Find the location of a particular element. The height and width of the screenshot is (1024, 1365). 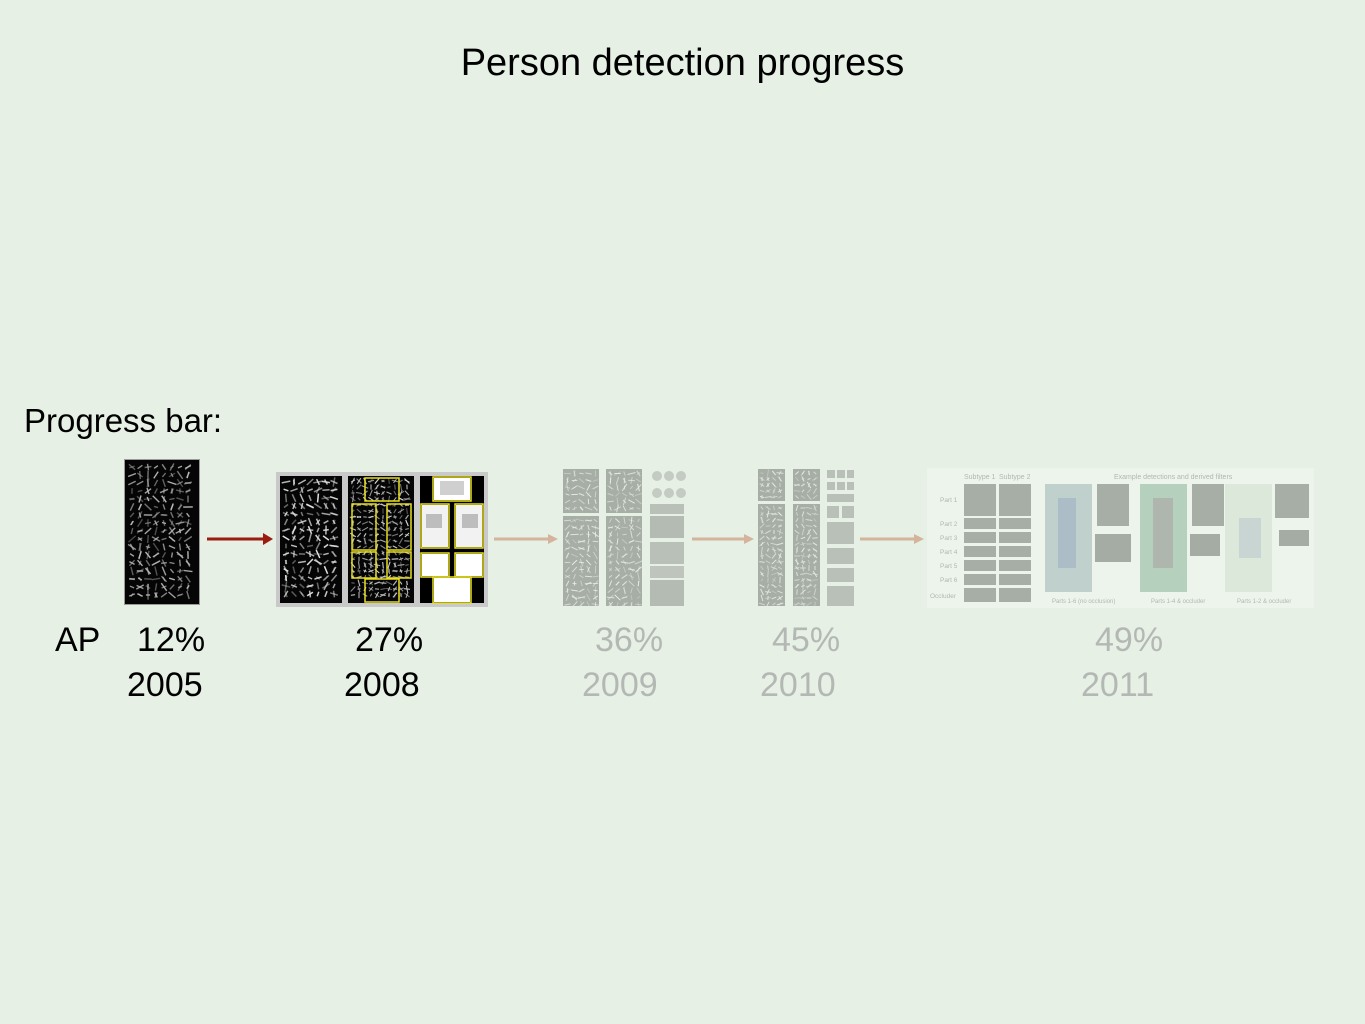

ap-value: 49% is located at coordinates (1129, 640).